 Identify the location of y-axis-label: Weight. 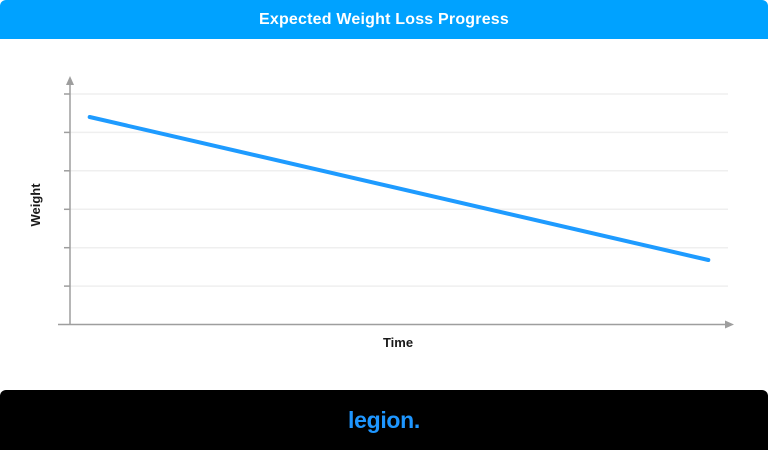
(35, 205).